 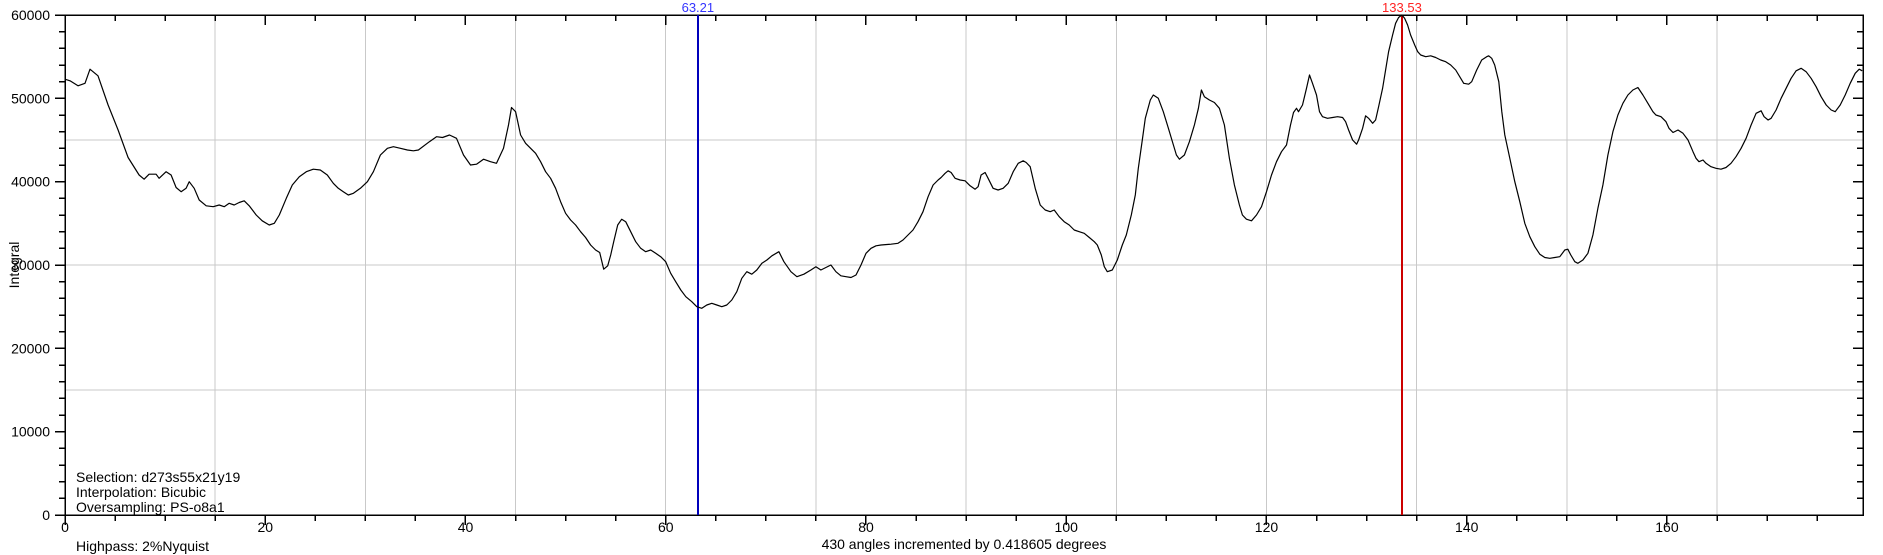 I want to click on min-marker-label: 63.21, so click(x=698, y=7).